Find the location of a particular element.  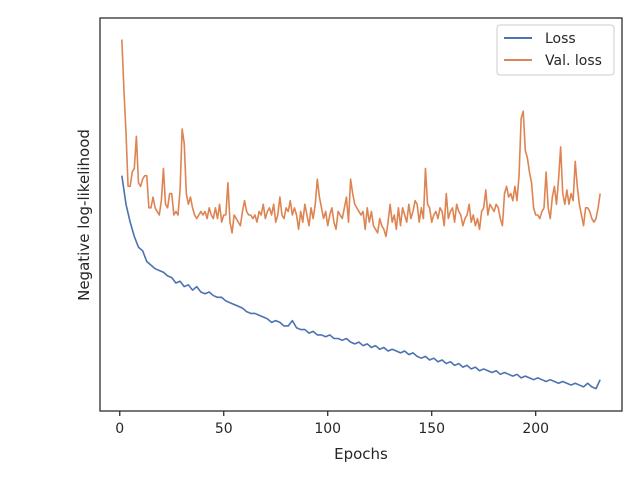

x-tick-label: 0 is located at coordinates (119, 429).